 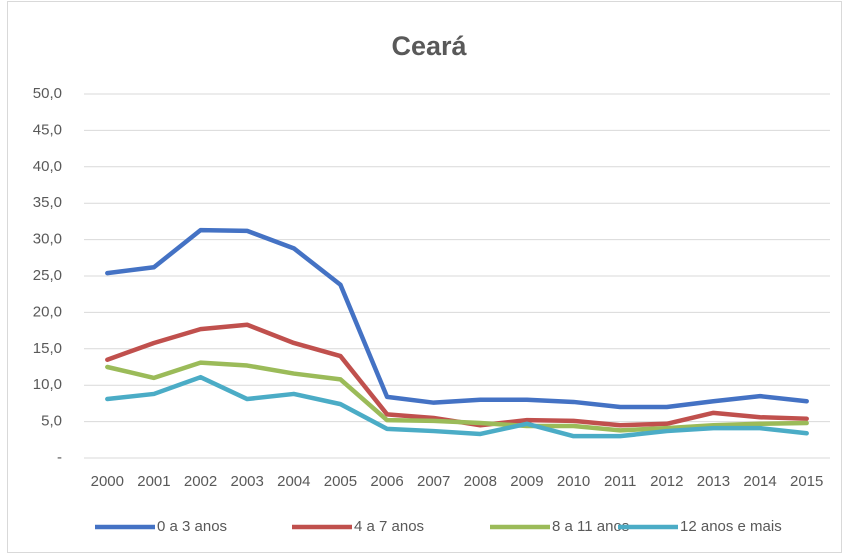 I want to click on legend-label: 4 a 7 anos, so click(x=389, y=526).